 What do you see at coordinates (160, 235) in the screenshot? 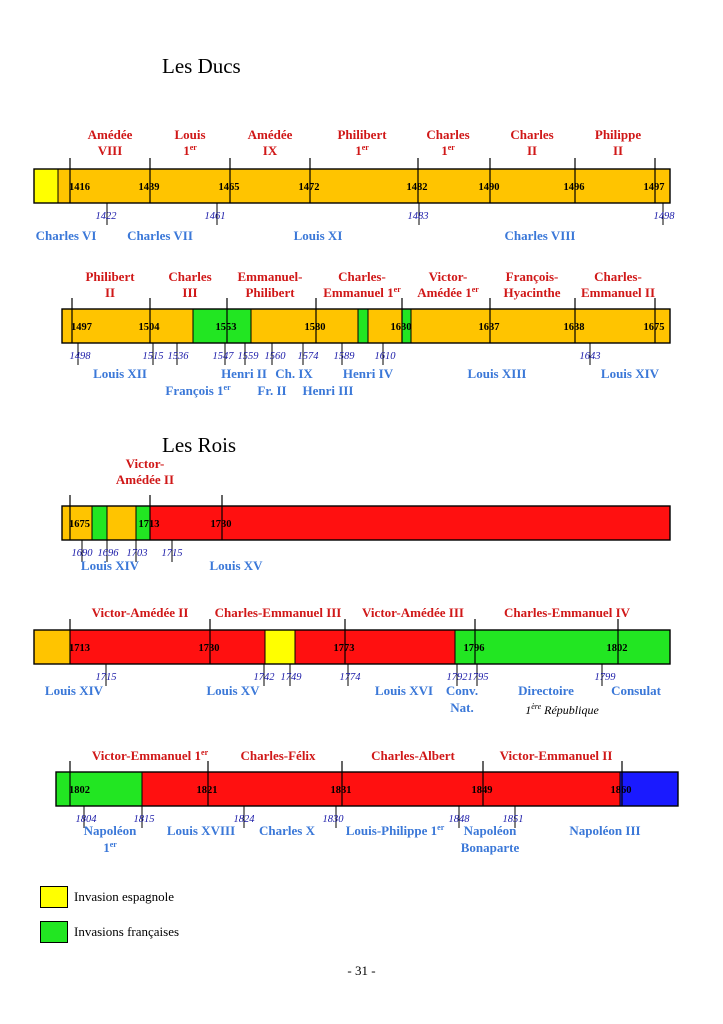
I see `french-king-name: Charles VII` at bounding box center [160, 235].